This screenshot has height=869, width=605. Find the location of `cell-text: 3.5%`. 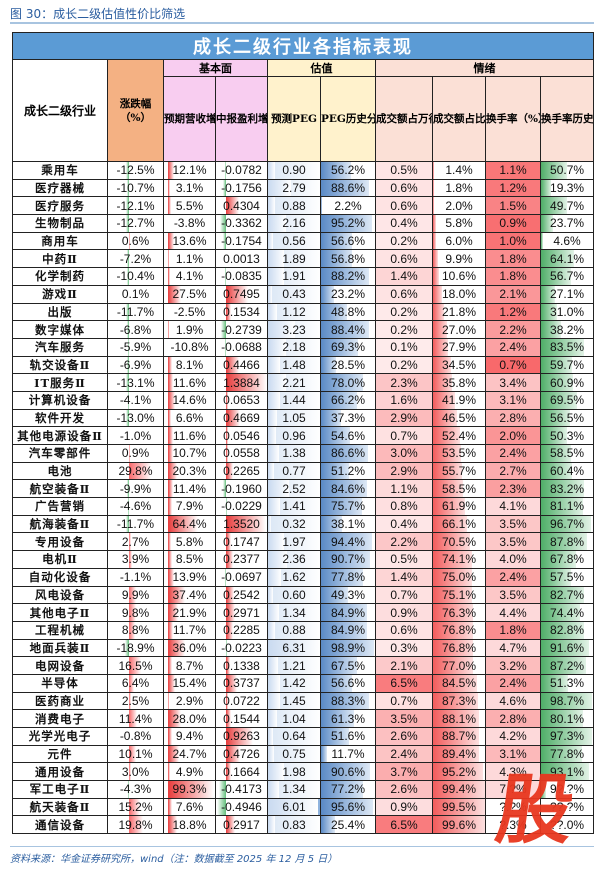

cell-text: 3.5% is located at coordinates (513, 541).